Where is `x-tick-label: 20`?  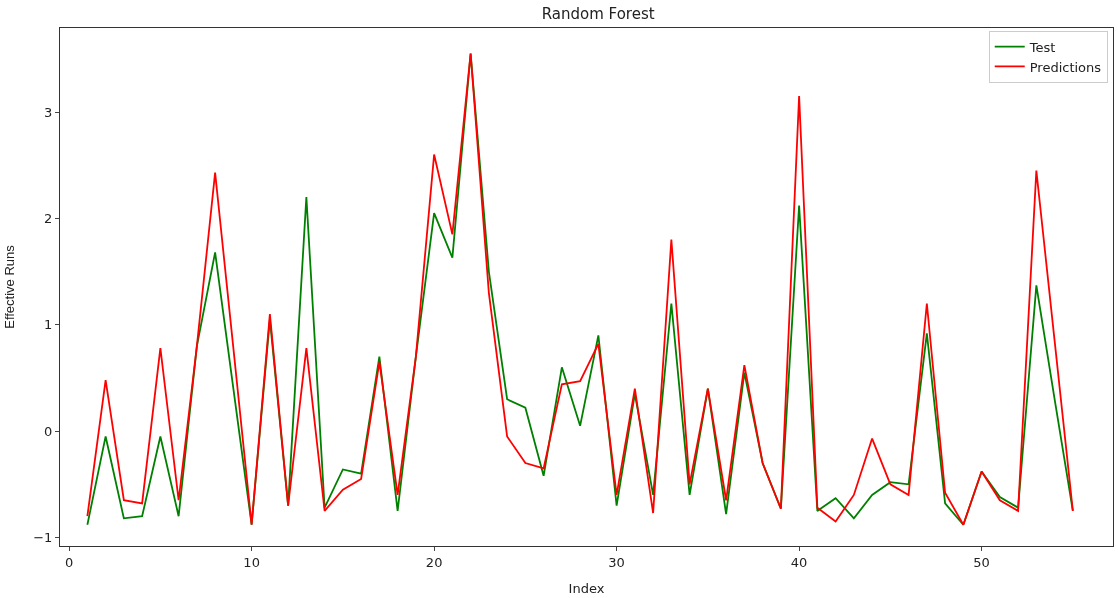 x-tick-label: 20 is located at coordinates (434, 562).